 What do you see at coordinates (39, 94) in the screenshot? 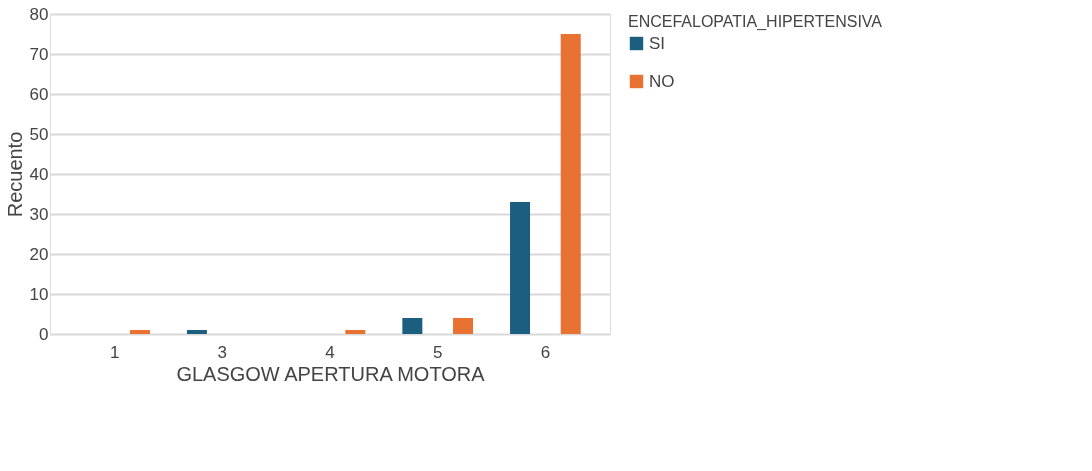
I see `y-tick-label: 60` at bounding box center [39, 94].